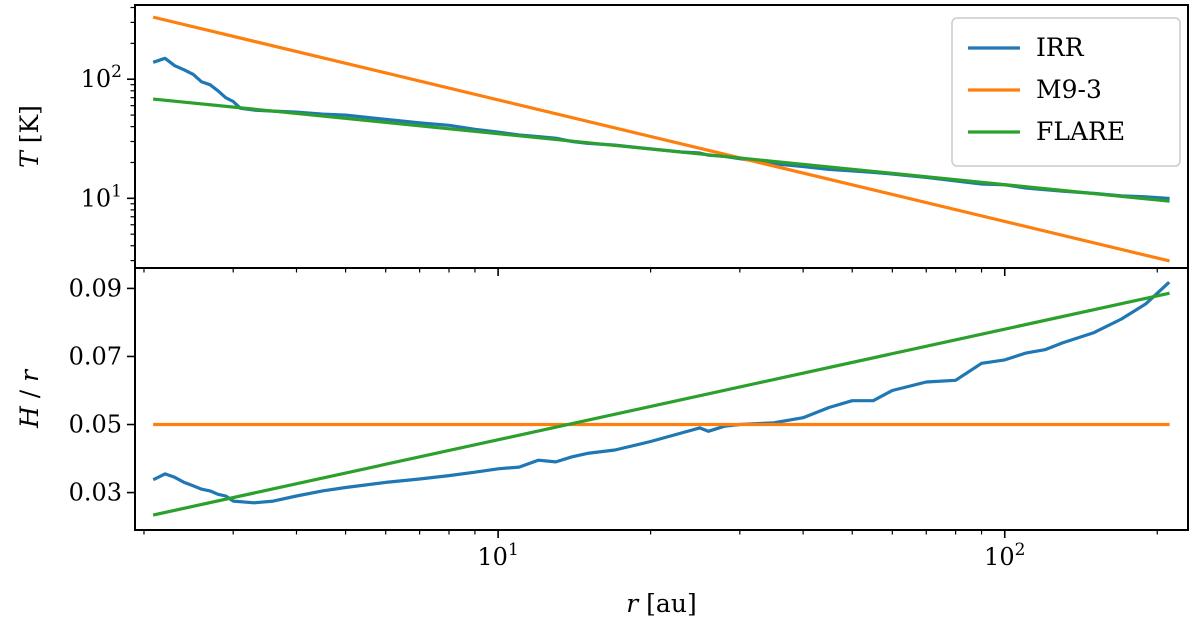 Image resolution: width=1200 pixels, height=627 pixels. Describe the element at coordinates (1060, 47) in the screenshot. I see `legend-label-irr: IRR` at that location.